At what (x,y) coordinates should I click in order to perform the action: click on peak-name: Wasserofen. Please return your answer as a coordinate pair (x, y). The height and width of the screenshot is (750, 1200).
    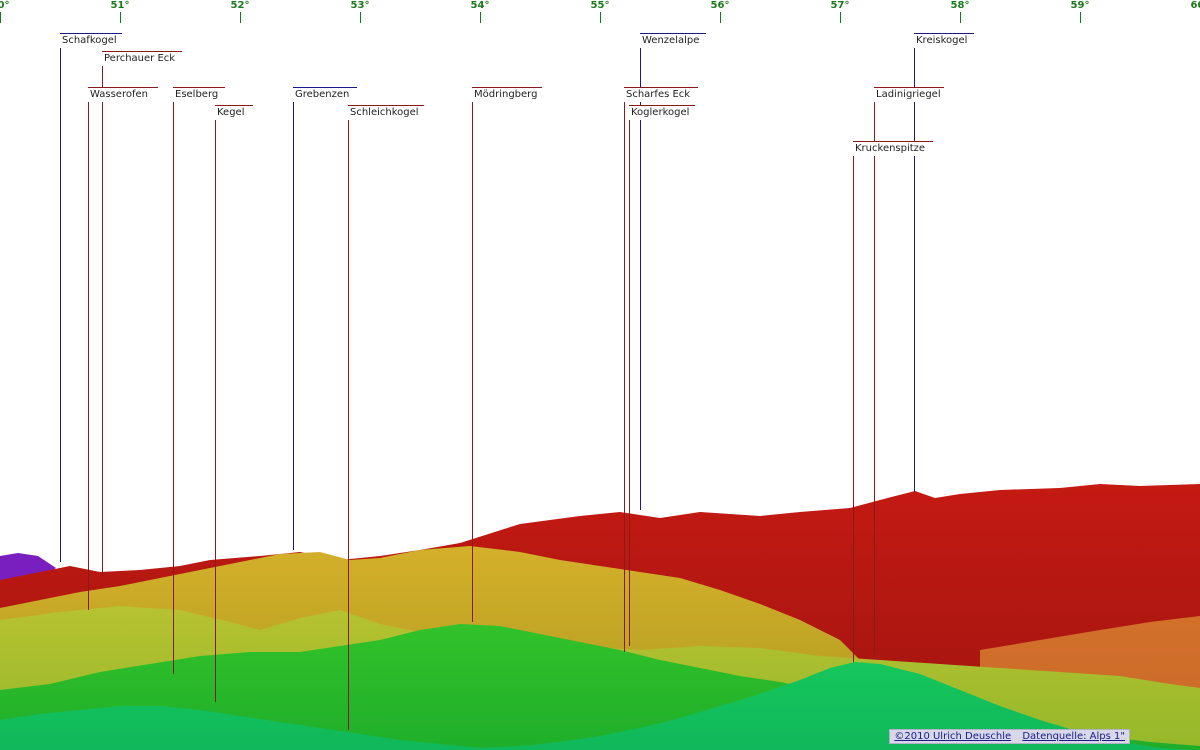
    Looking at the image, I should click on (119, 94).